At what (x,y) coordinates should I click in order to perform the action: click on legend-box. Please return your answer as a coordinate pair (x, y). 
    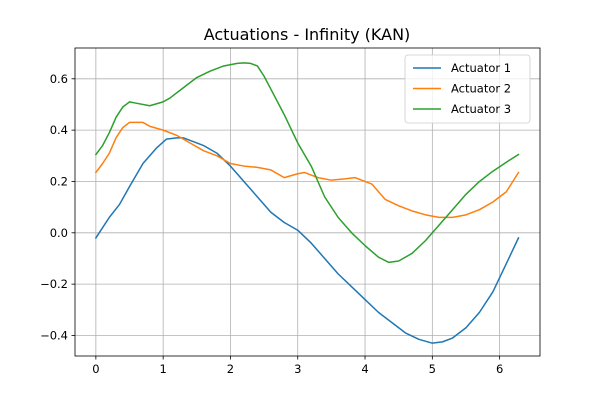
    Looking at the image, I should click on (467, 89).